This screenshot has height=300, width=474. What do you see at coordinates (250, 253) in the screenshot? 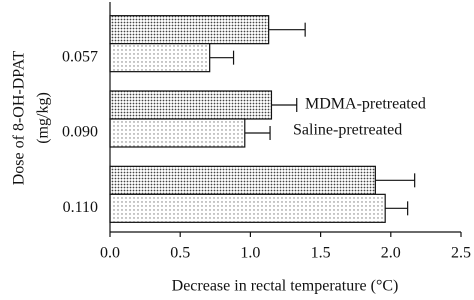
I see `x-tick-label: 1.0` at bounding box center [250, 253].